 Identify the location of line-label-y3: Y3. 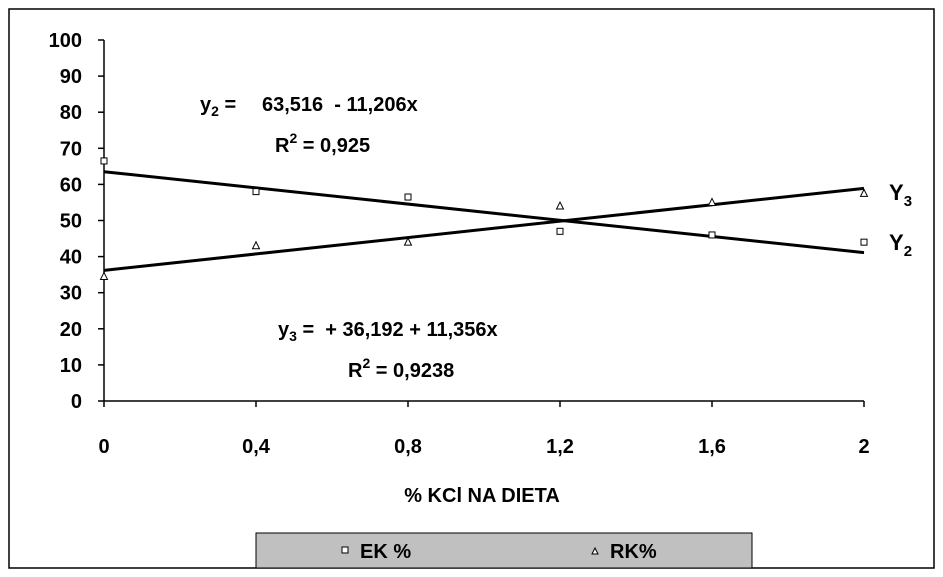
(900, 195).